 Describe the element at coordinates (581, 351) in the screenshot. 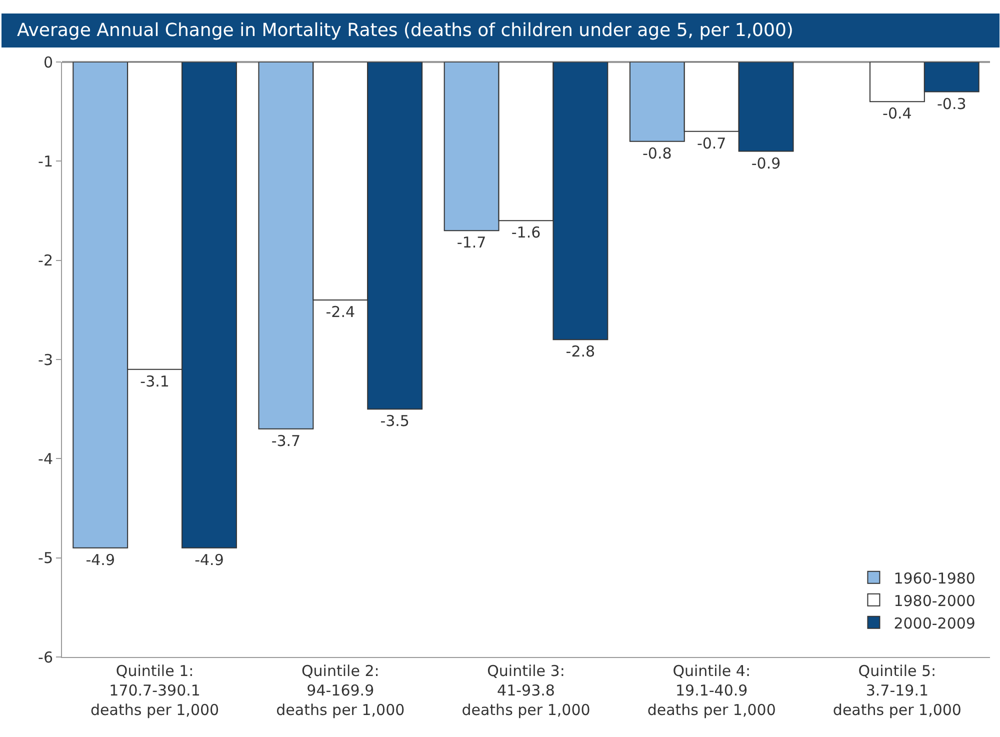

I see `data-label: -2.8` at that location.